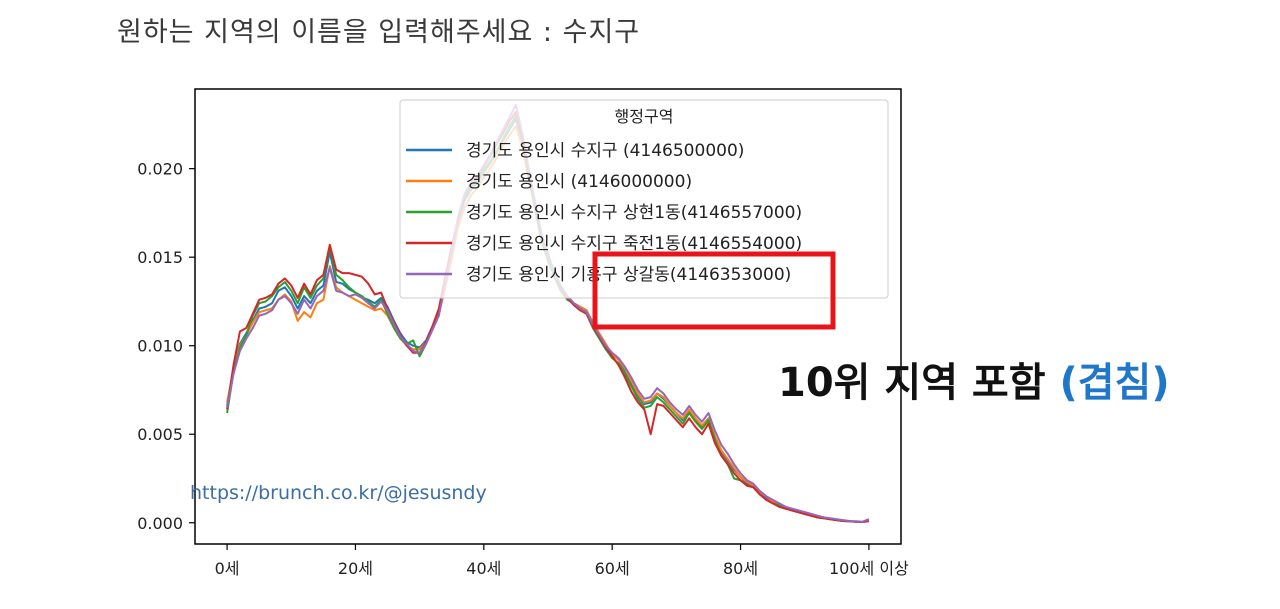  I want to click on callout-paren: (겹침), so click(1114, 383).